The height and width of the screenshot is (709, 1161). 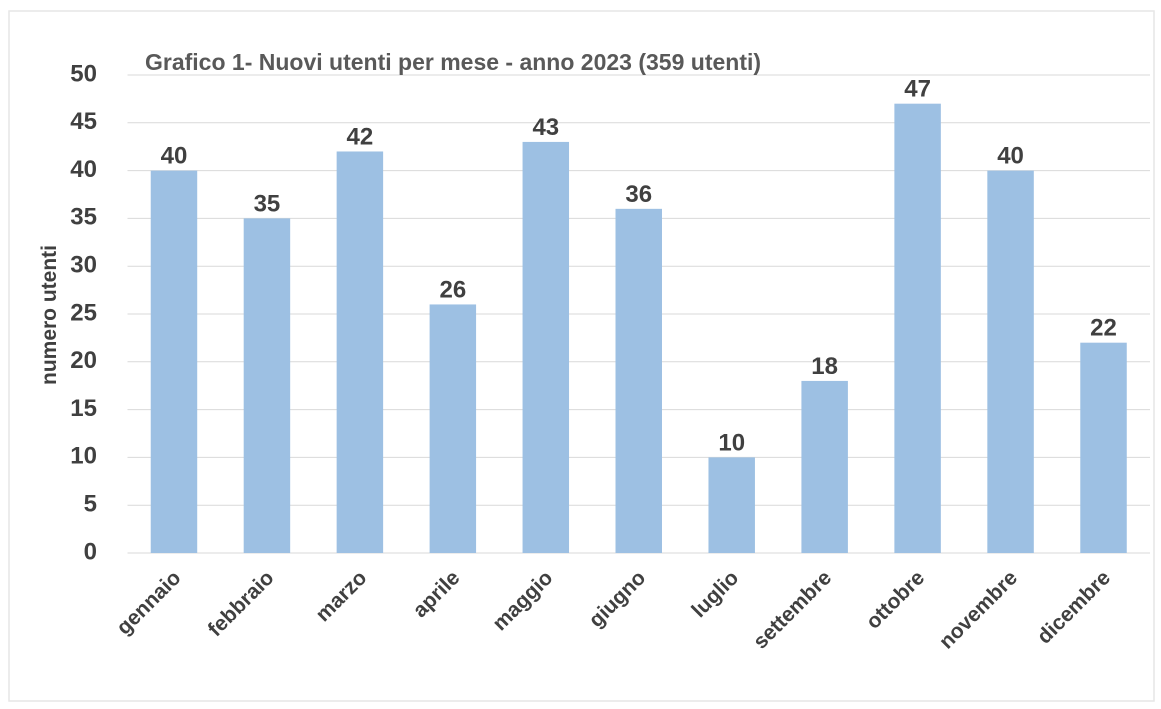 I want to click on data-label: 36, so click(x=638, y=194).